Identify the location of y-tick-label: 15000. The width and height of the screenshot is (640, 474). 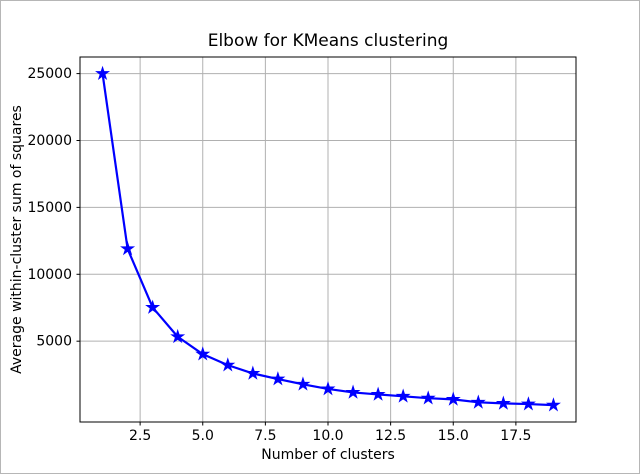
(49, 208).